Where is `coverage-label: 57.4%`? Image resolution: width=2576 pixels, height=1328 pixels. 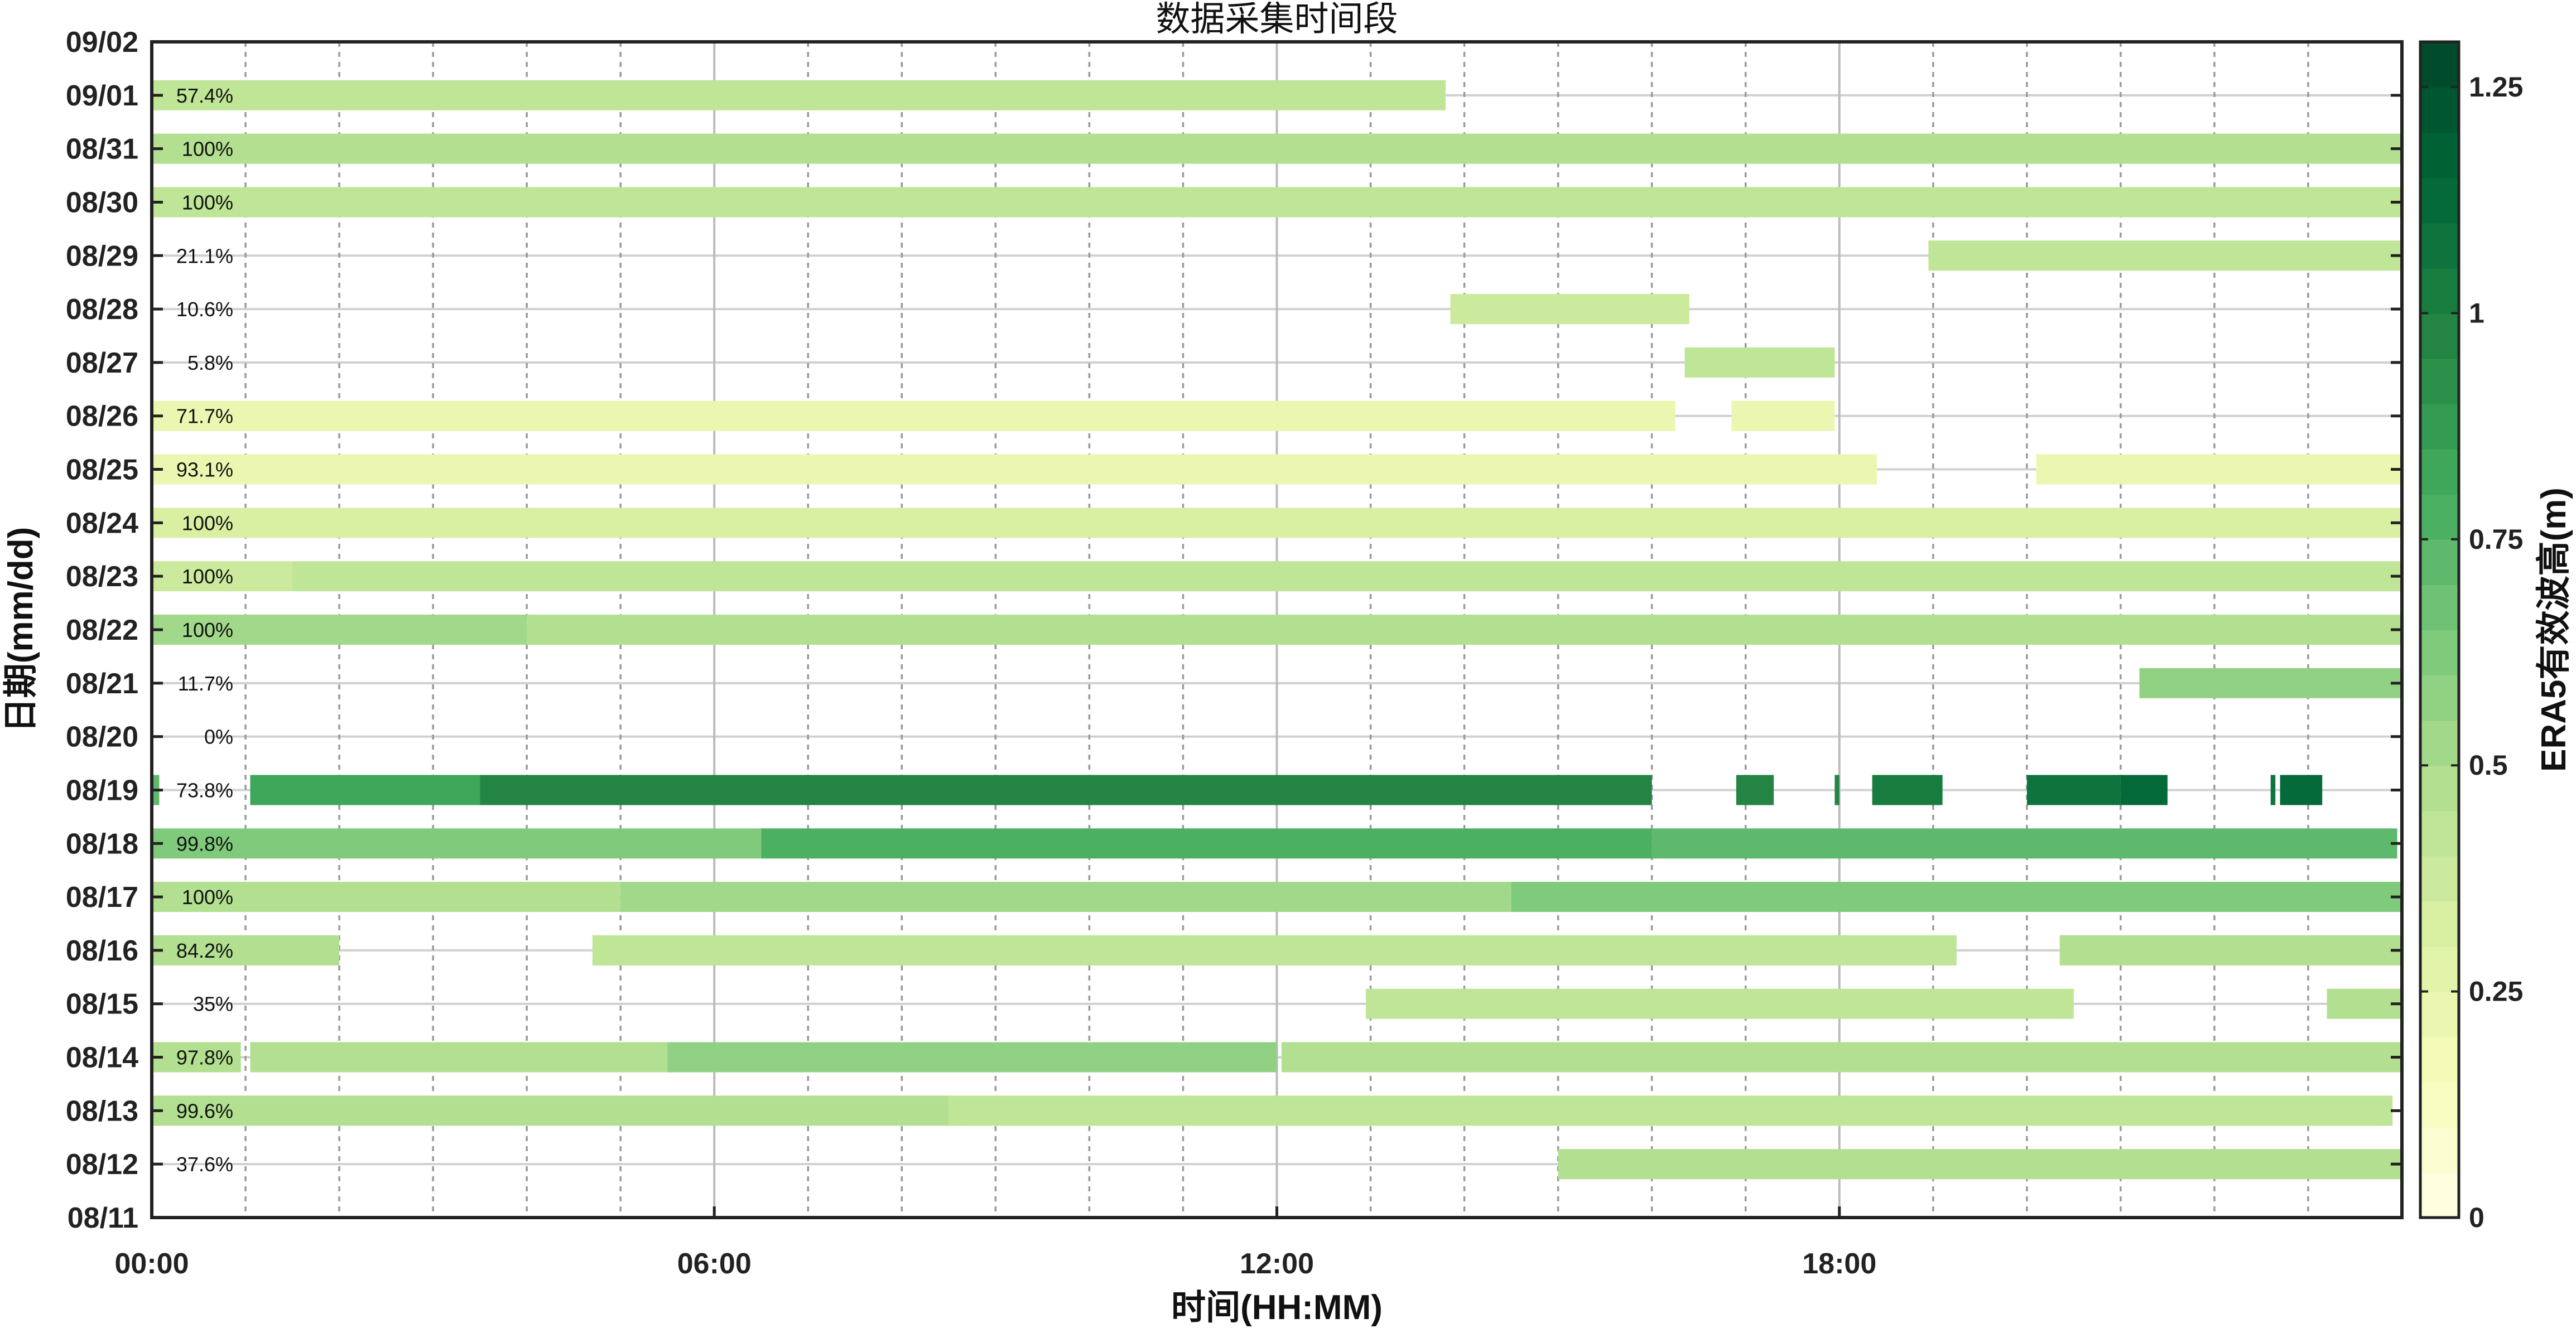 coverage-label: 57.4% is located at coordinates (205, 95).